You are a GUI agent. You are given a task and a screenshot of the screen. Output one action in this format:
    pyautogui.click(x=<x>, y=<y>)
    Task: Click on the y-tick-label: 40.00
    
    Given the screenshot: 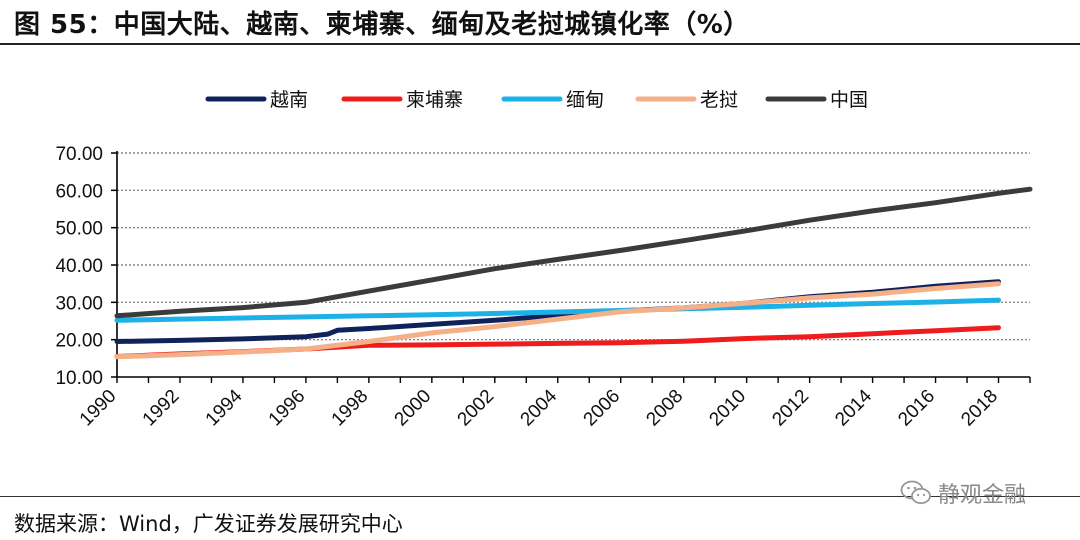 What is the action you would take?
    pyautogui.click(x=79, y=266)
    